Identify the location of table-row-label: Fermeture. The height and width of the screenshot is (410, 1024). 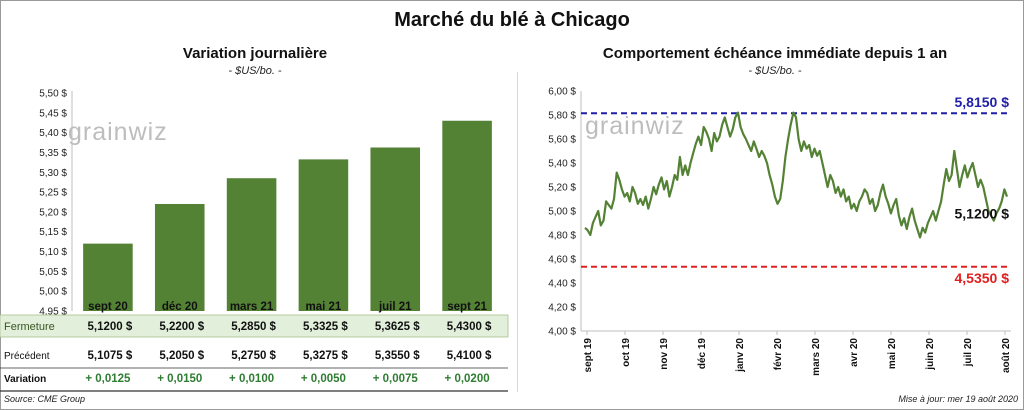
(29, 327).